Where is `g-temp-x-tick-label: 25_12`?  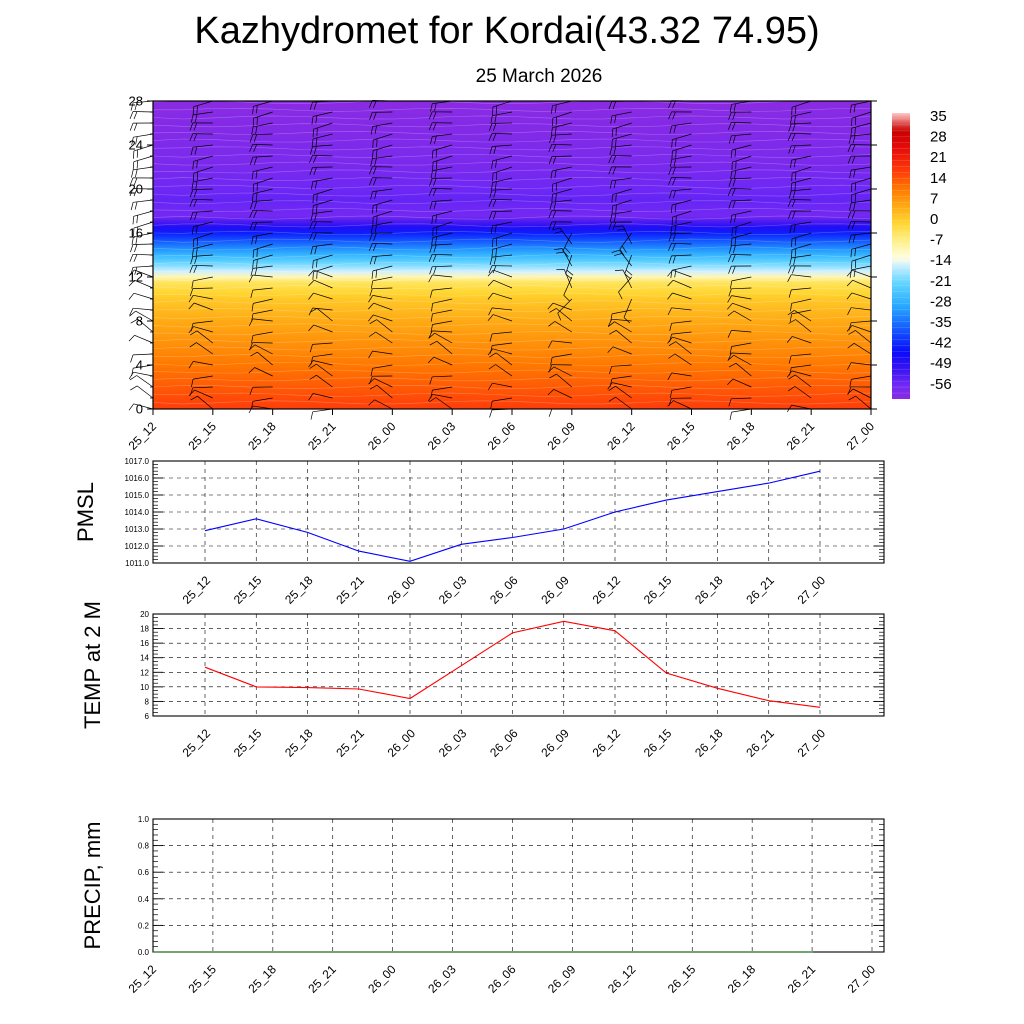 g-temp-x-tick-label: 25_12 is located at coordinates (197, 743).